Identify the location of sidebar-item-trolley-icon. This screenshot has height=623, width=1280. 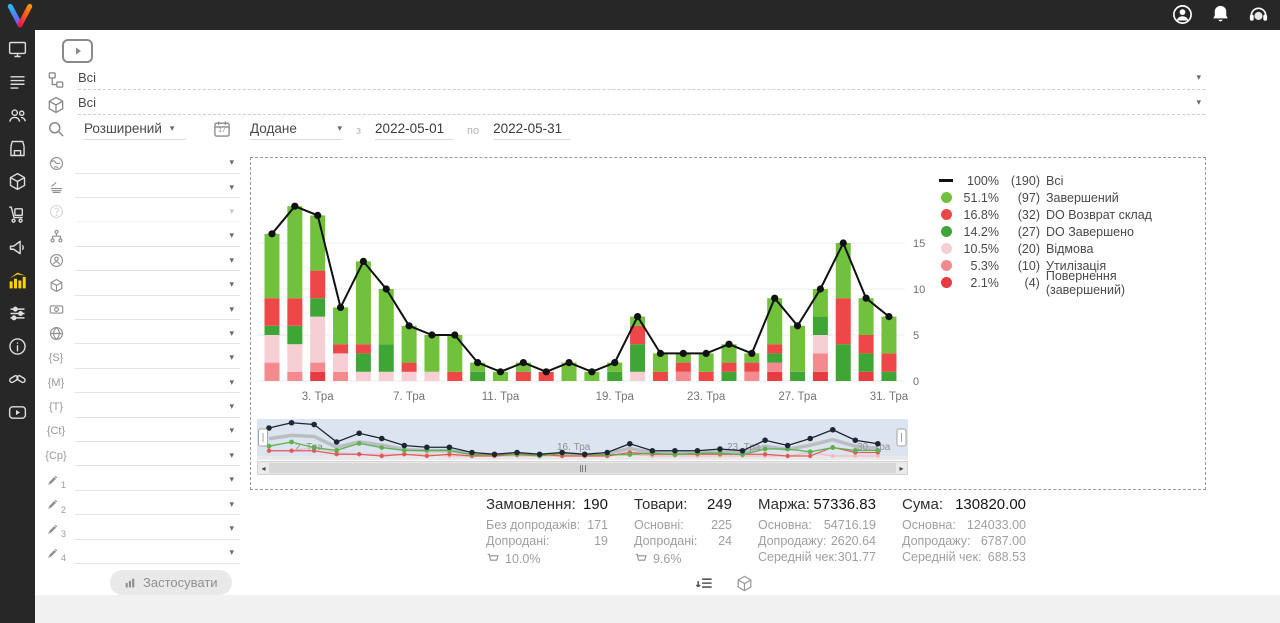
(17, 214).